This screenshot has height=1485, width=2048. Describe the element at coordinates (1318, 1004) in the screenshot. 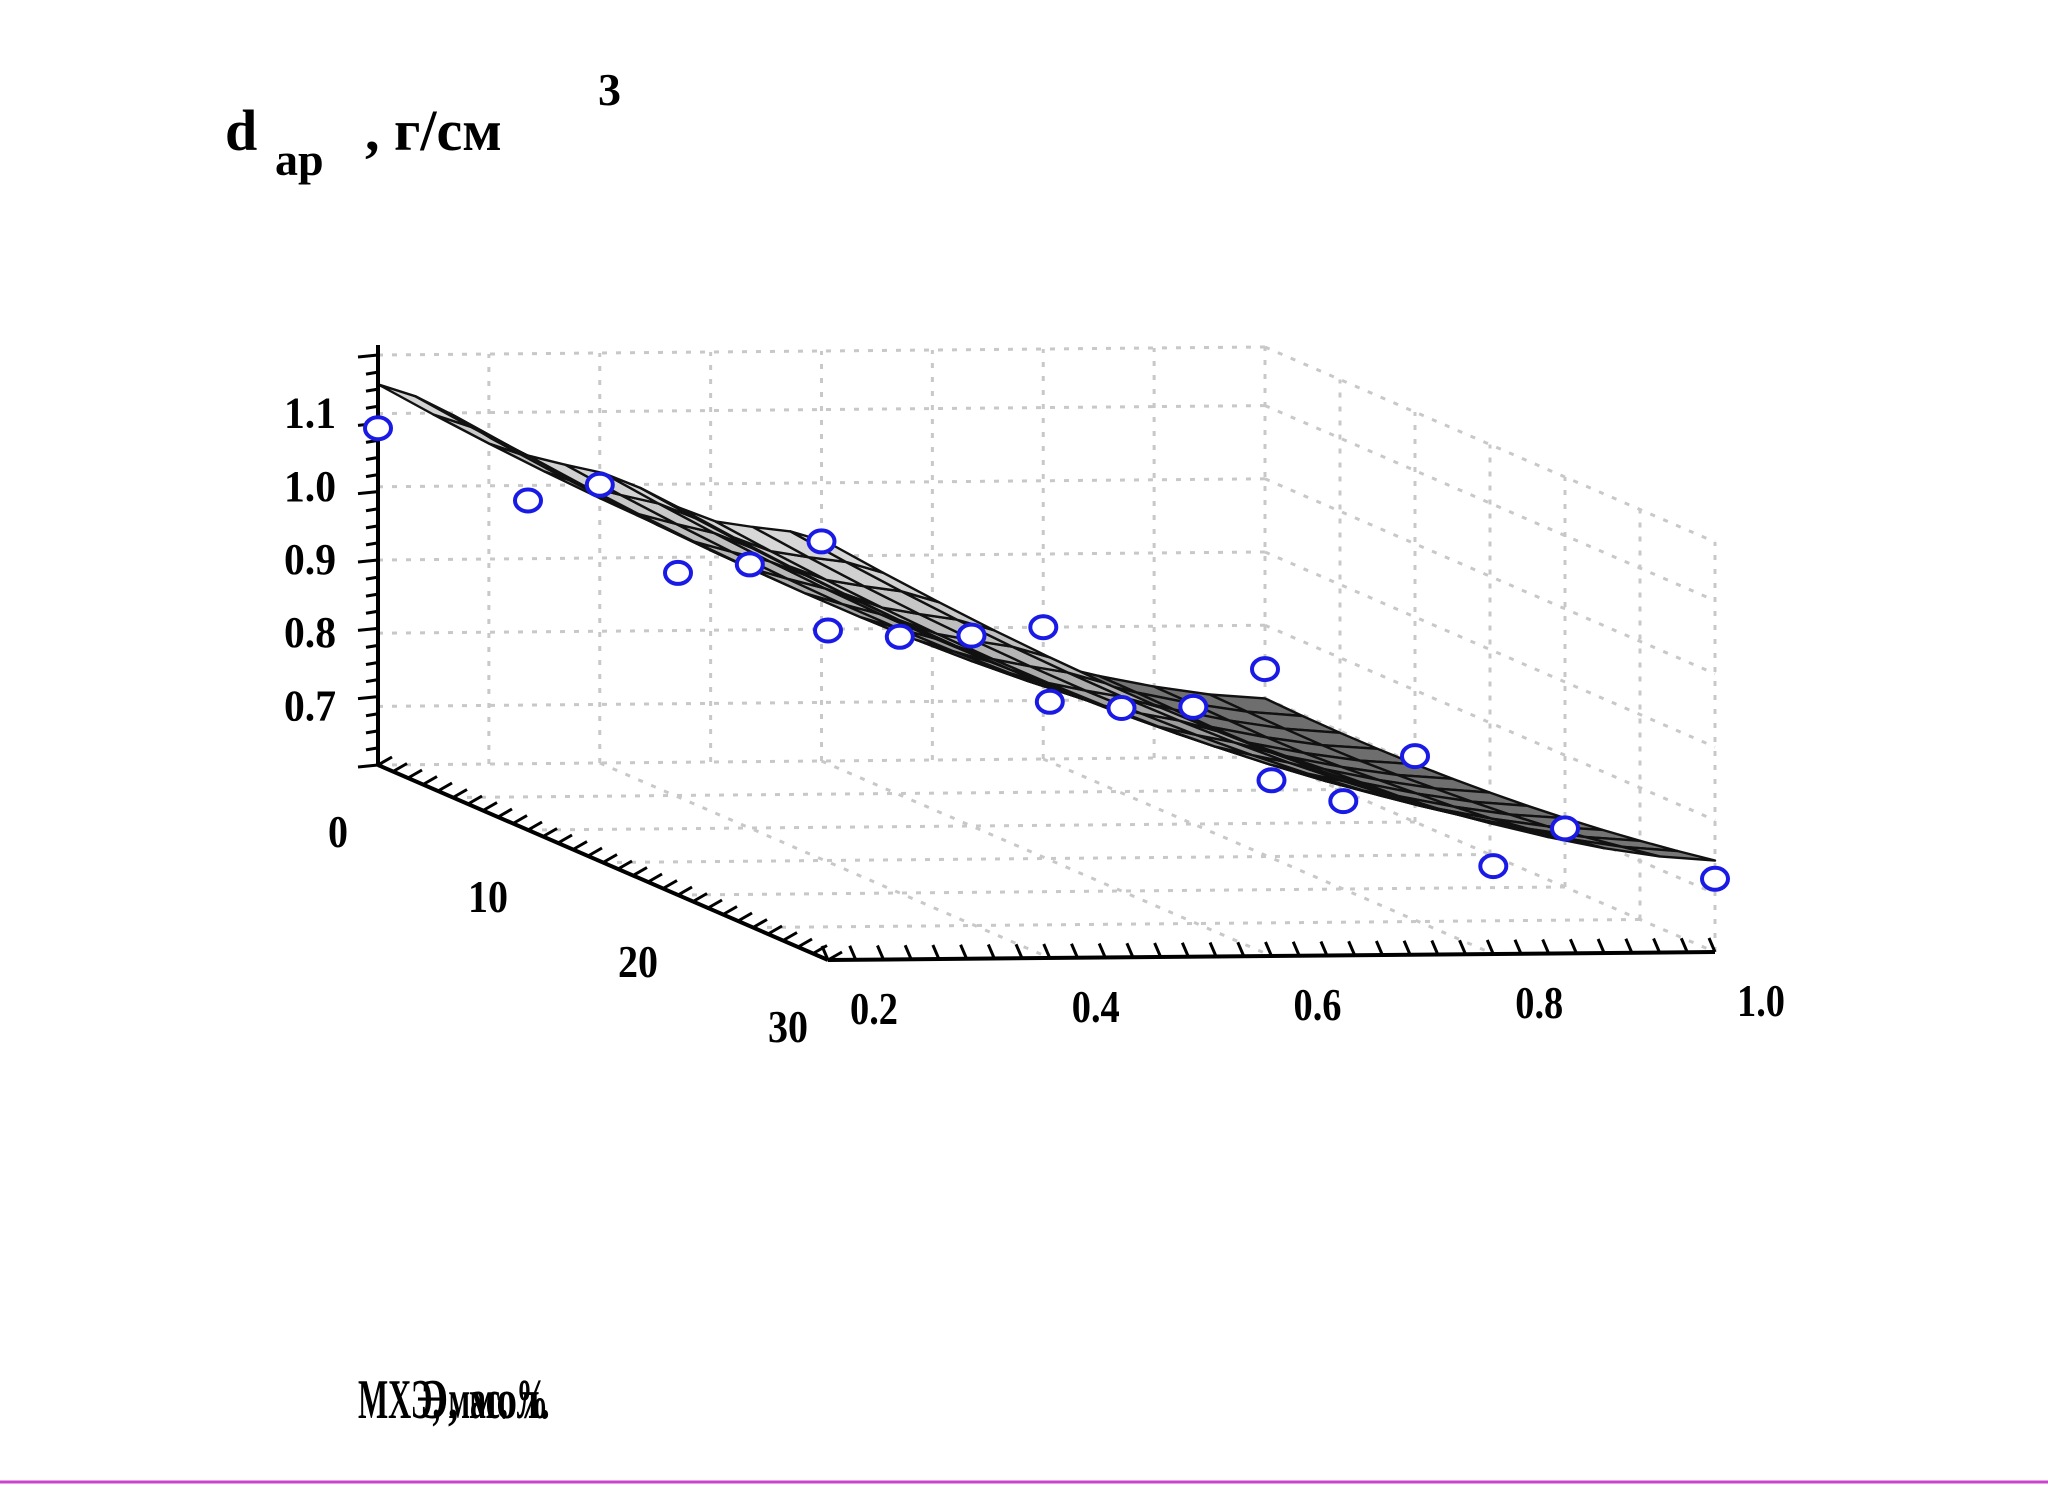

I see `y-tick-label: 0.6` at that location.